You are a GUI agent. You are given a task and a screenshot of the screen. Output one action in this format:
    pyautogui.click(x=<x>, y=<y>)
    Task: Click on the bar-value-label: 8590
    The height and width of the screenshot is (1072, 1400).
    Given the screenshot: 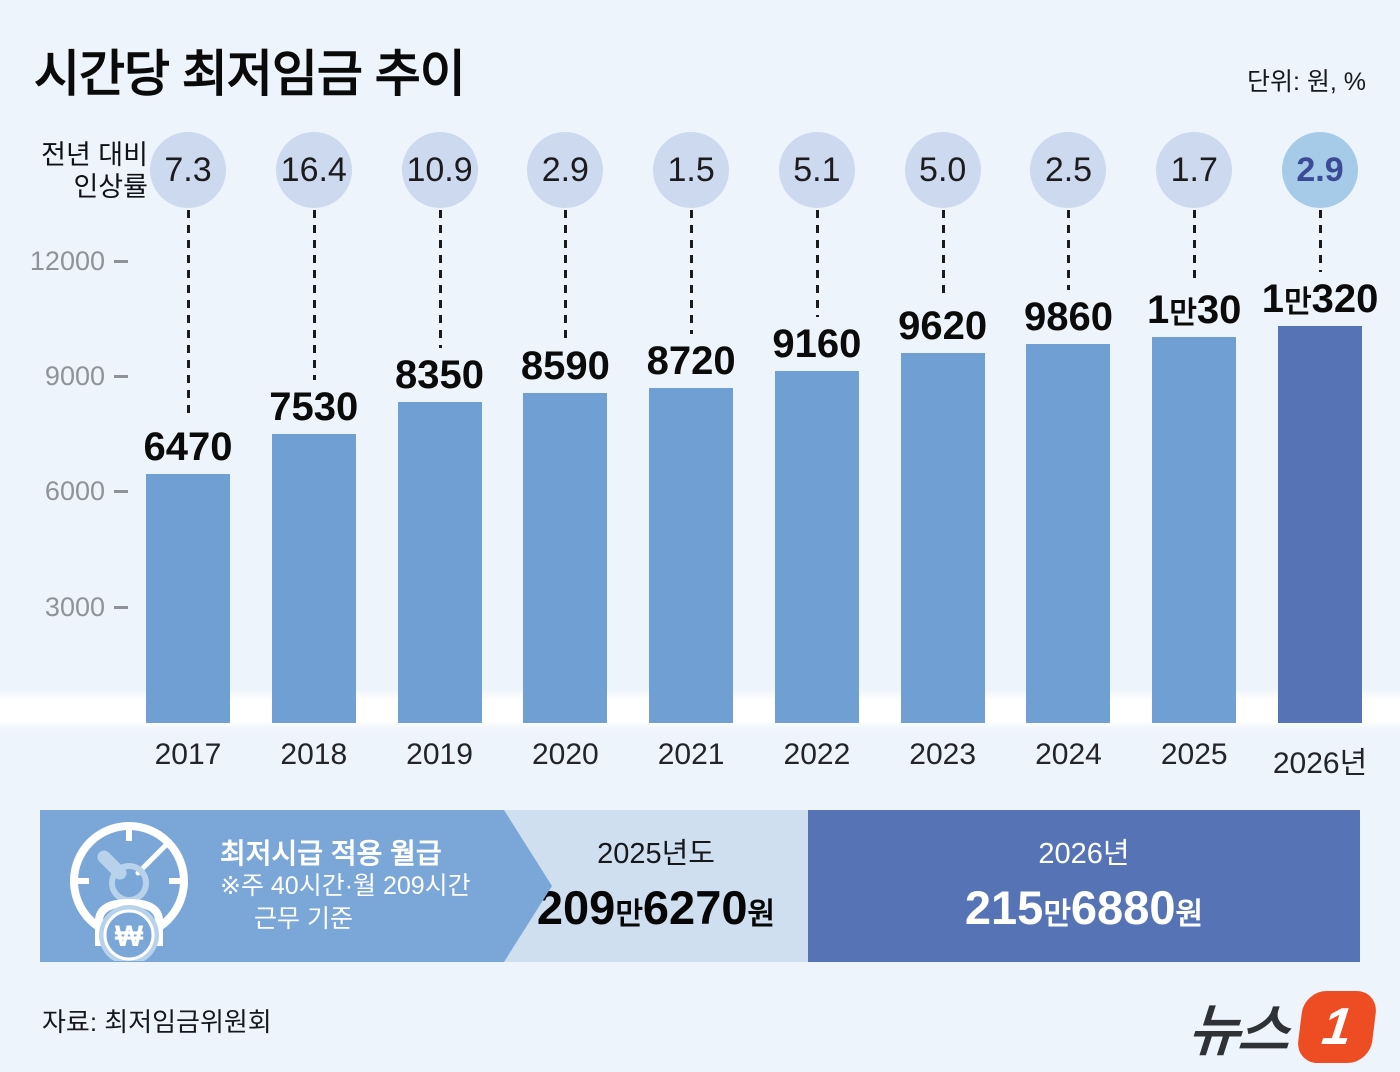 What is the action you would take?
    pyautogui.click(x=565, y=366)
    